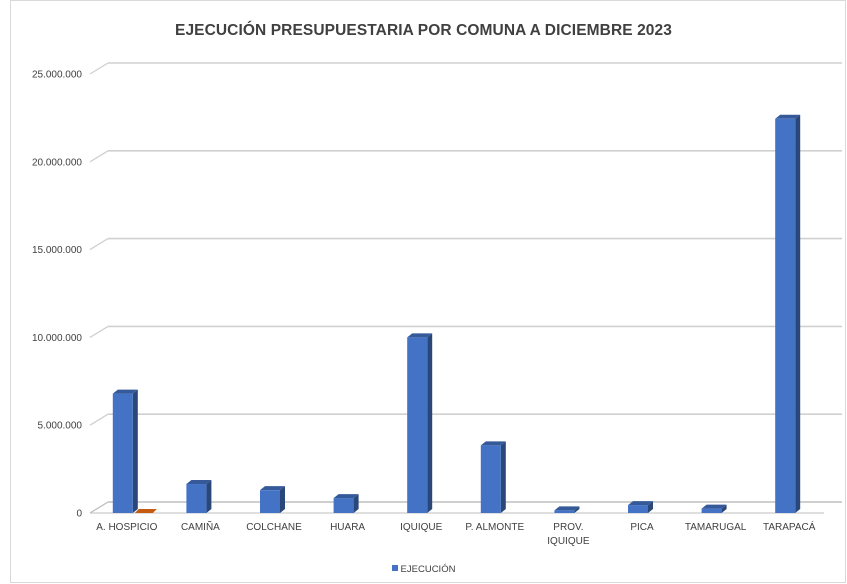  Describe the element at coordinates (200, 526) in the screenshot. I see `x-tick-label: CAMIÑA` at that location.